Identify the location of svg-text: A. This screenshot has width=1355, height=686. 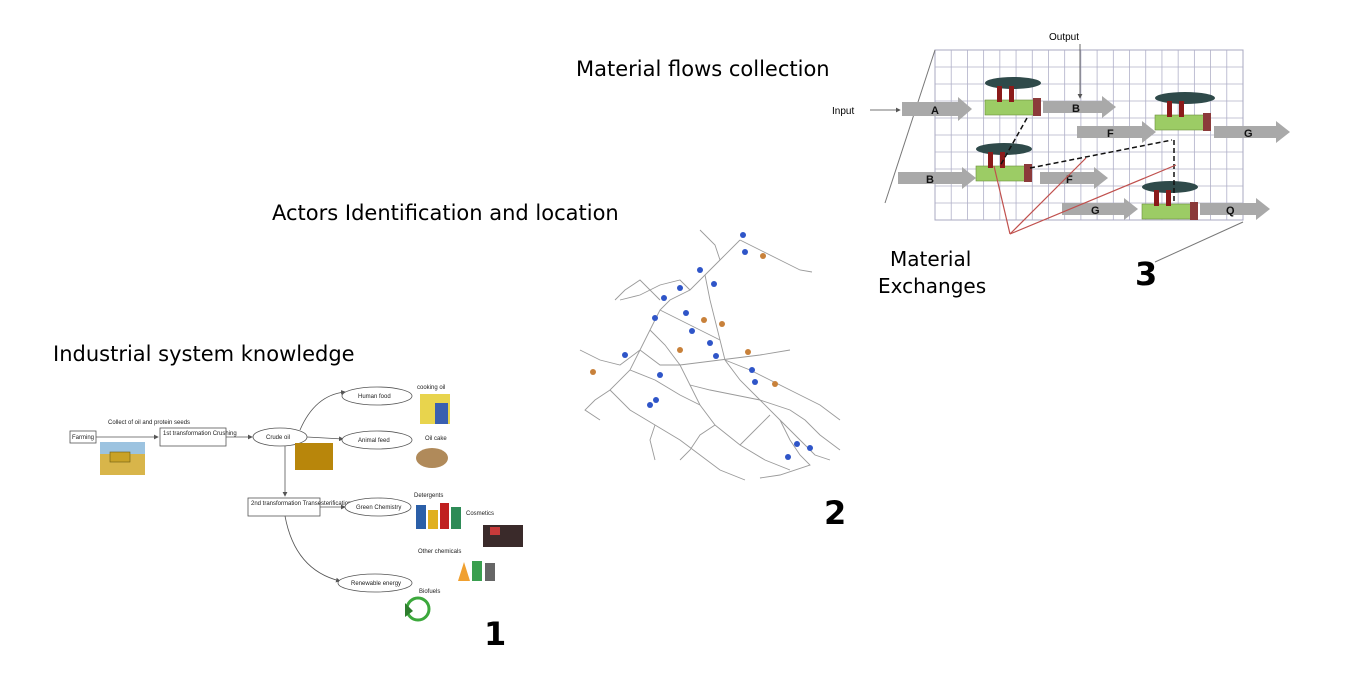
(935, 111).